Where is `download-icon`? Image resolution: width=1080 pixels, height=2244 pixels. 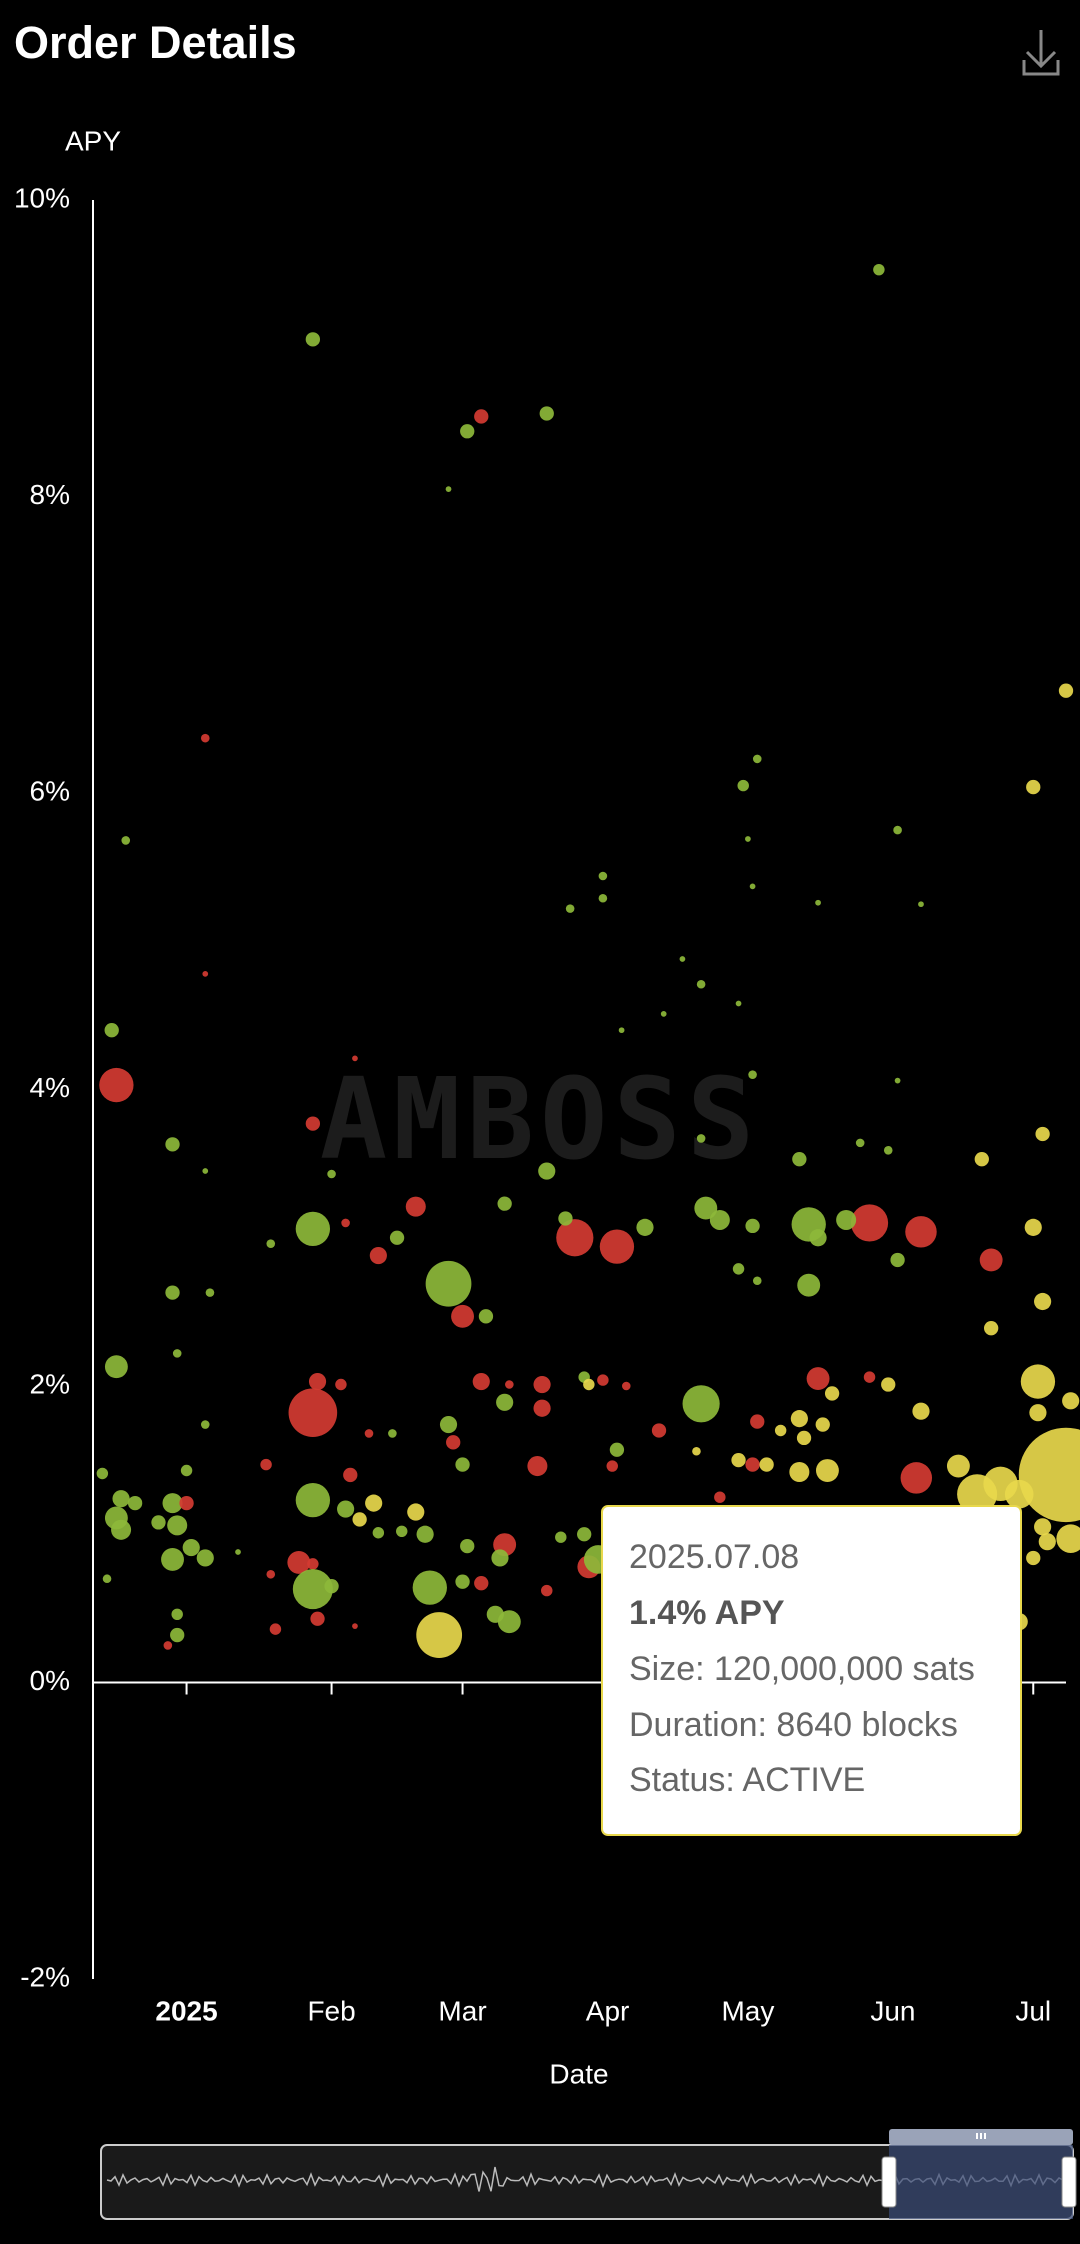
download-icon is located at coordinates (1041, 53).